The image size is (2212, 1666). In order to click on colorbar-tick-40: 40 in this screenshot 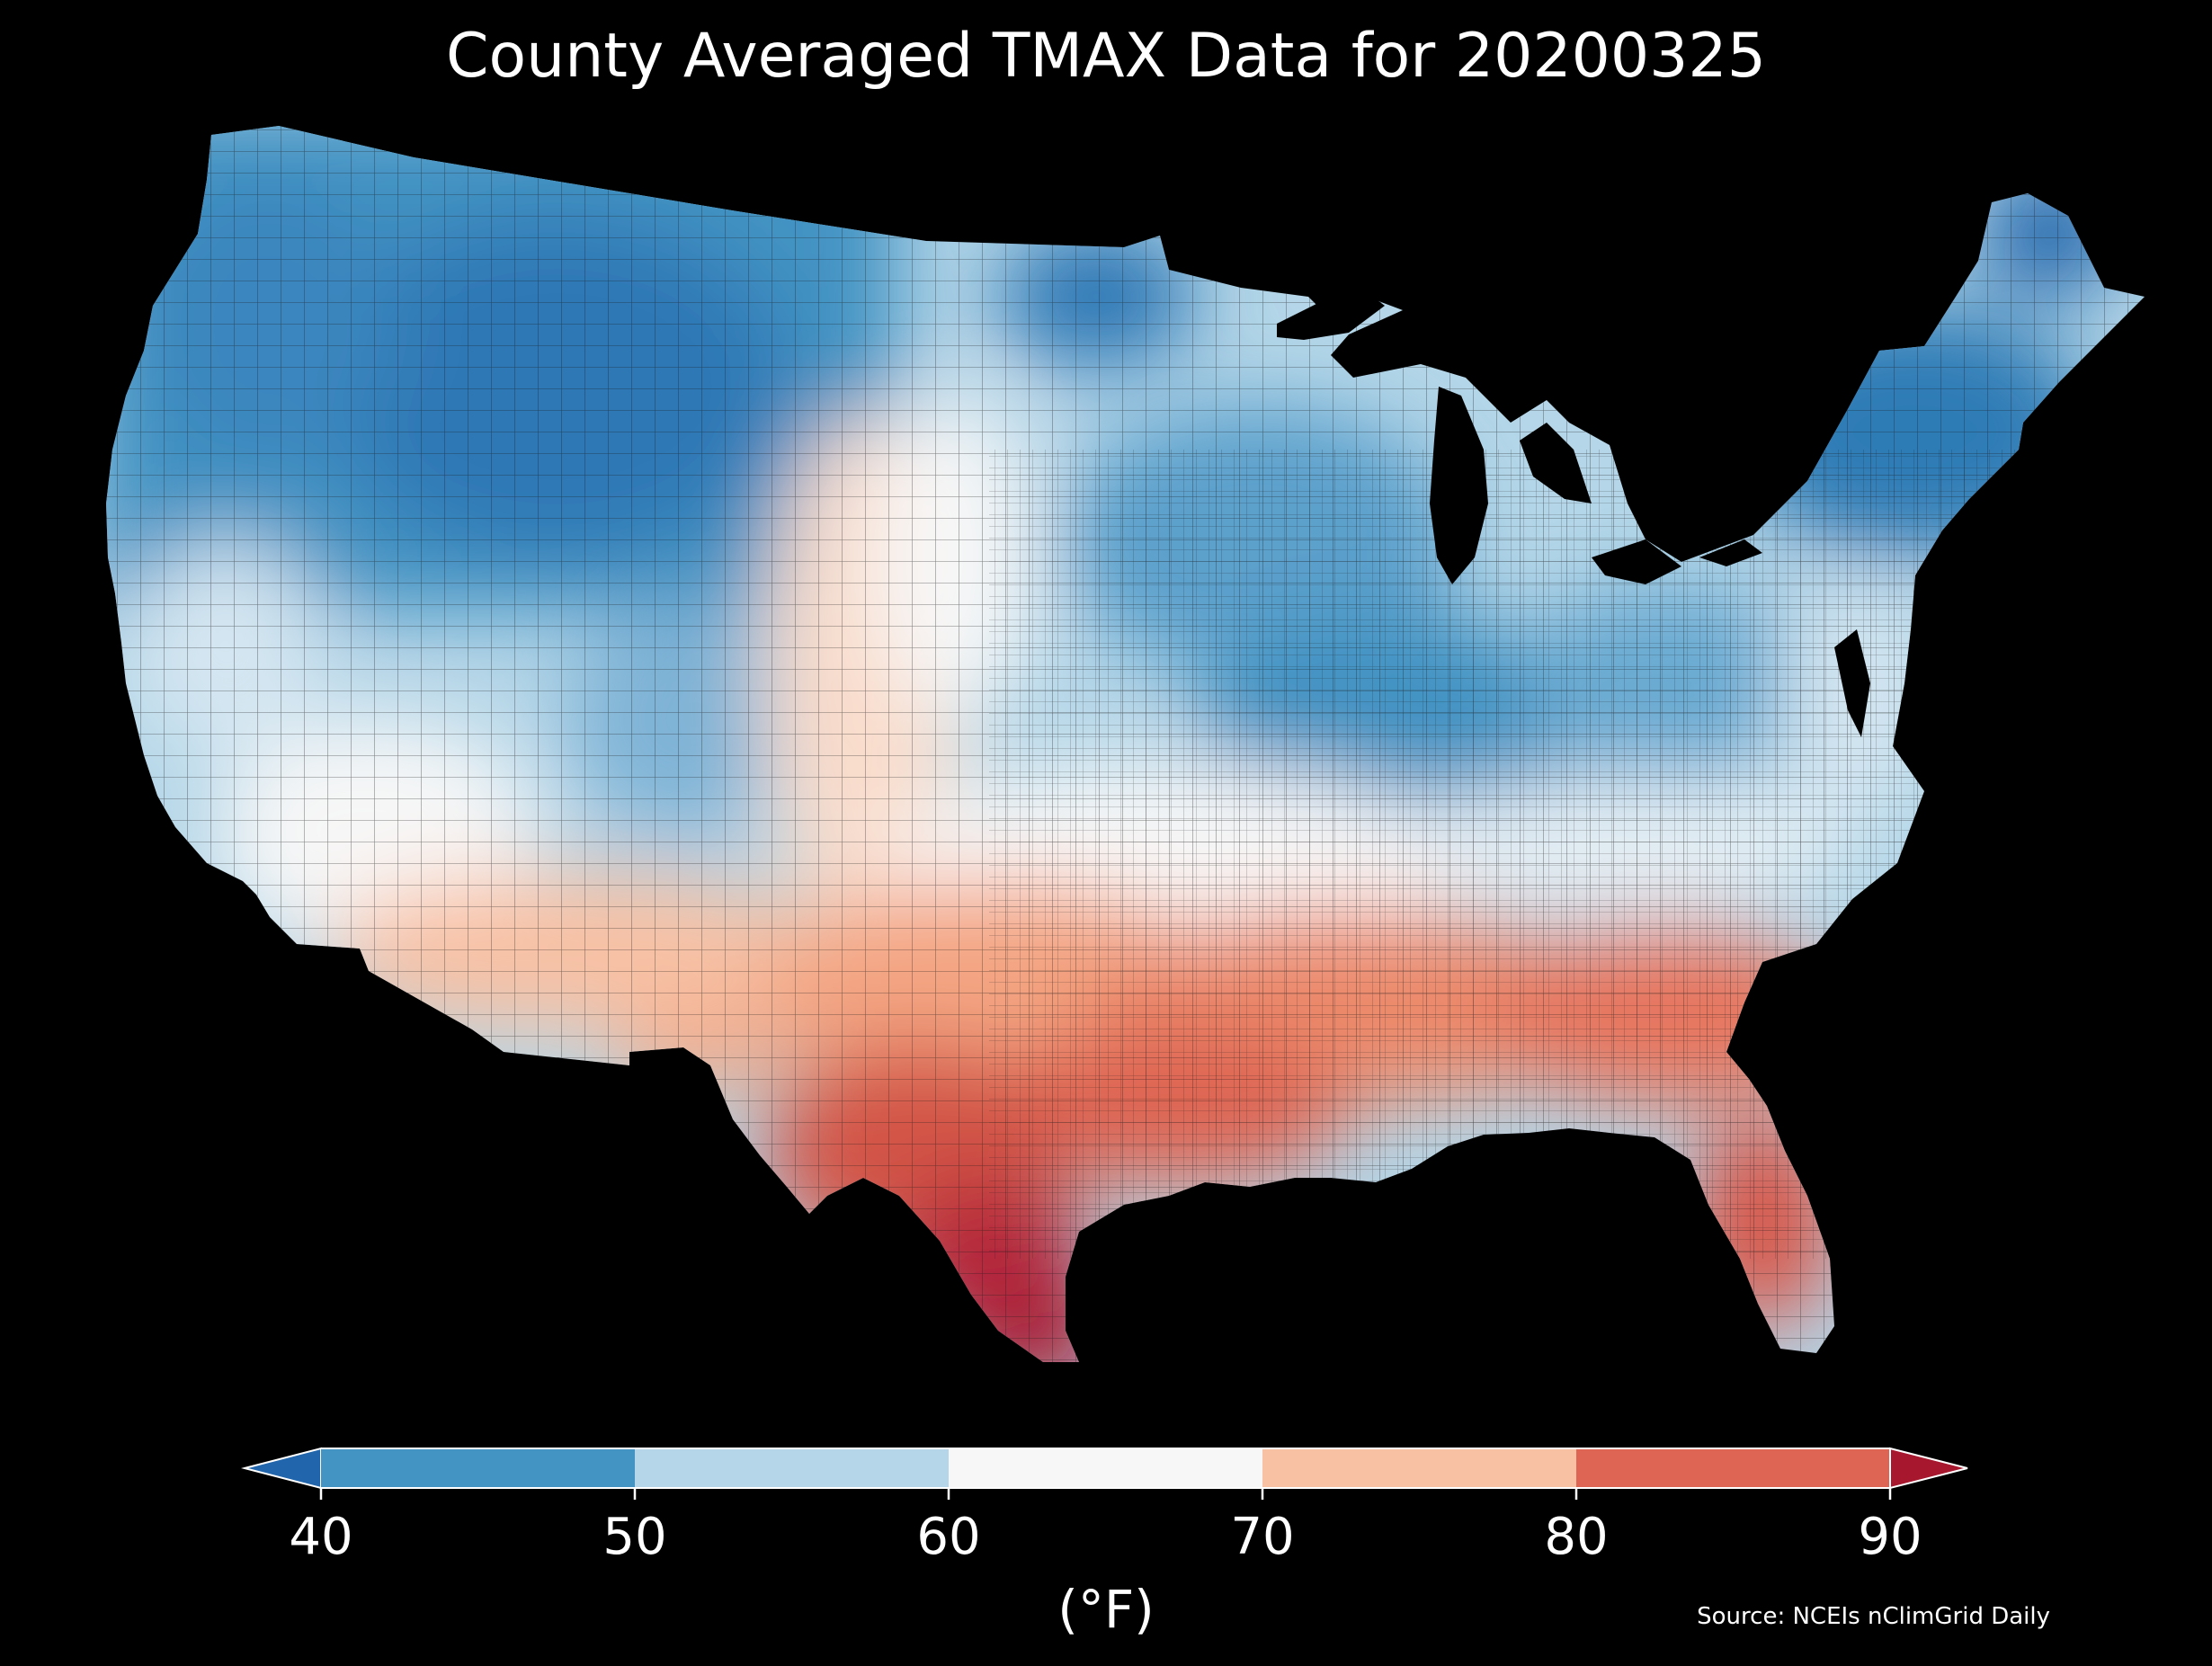, I will do `click(321, 1537)`.